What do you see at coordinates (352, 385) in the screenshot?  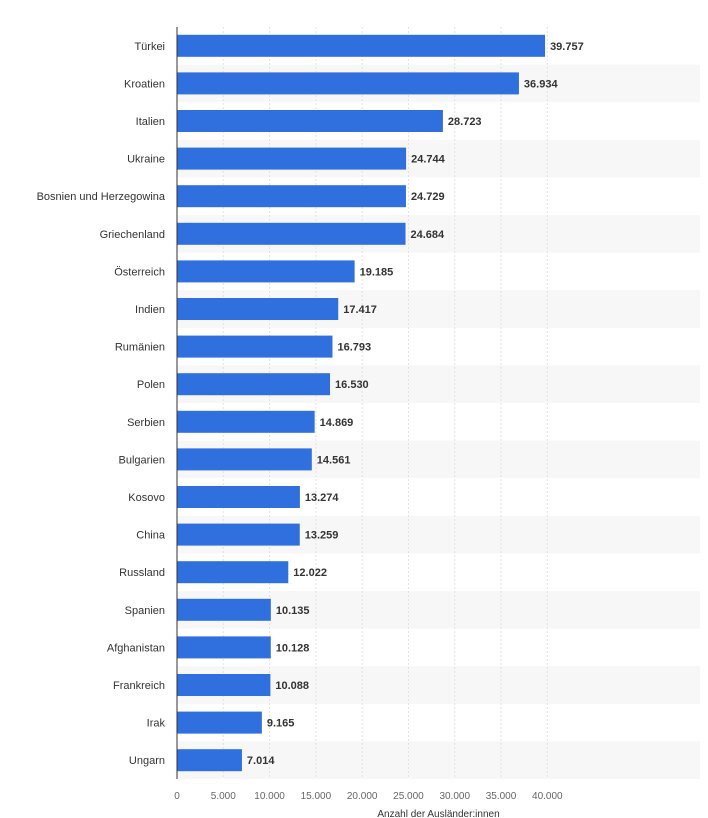 I see `data-label: 16.530` at bounding box center [352, 385].